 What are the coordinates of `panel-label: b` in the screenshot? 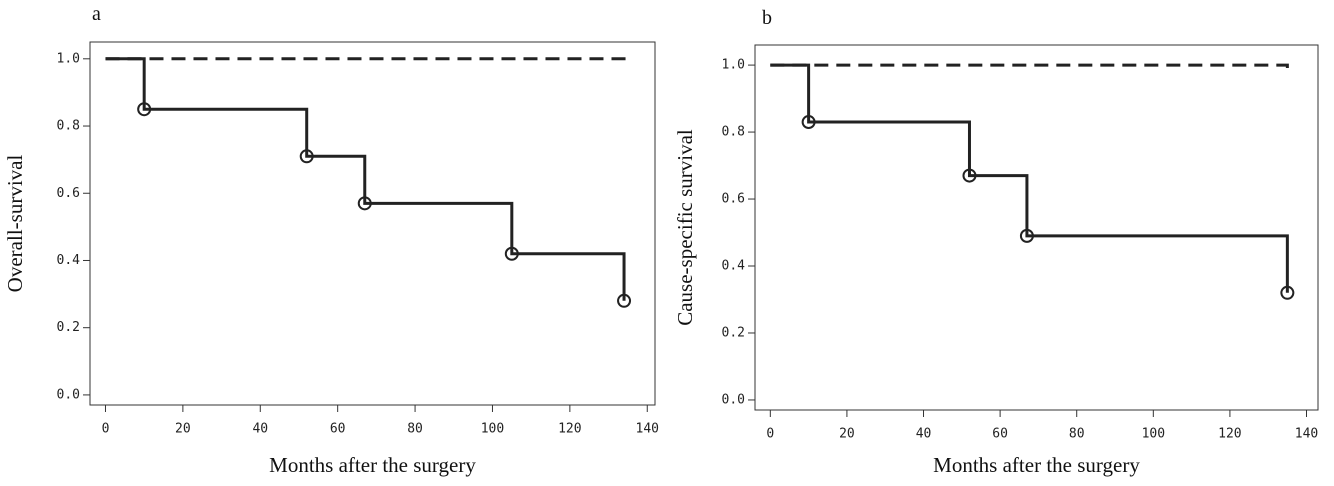 It's located at (767, 18).